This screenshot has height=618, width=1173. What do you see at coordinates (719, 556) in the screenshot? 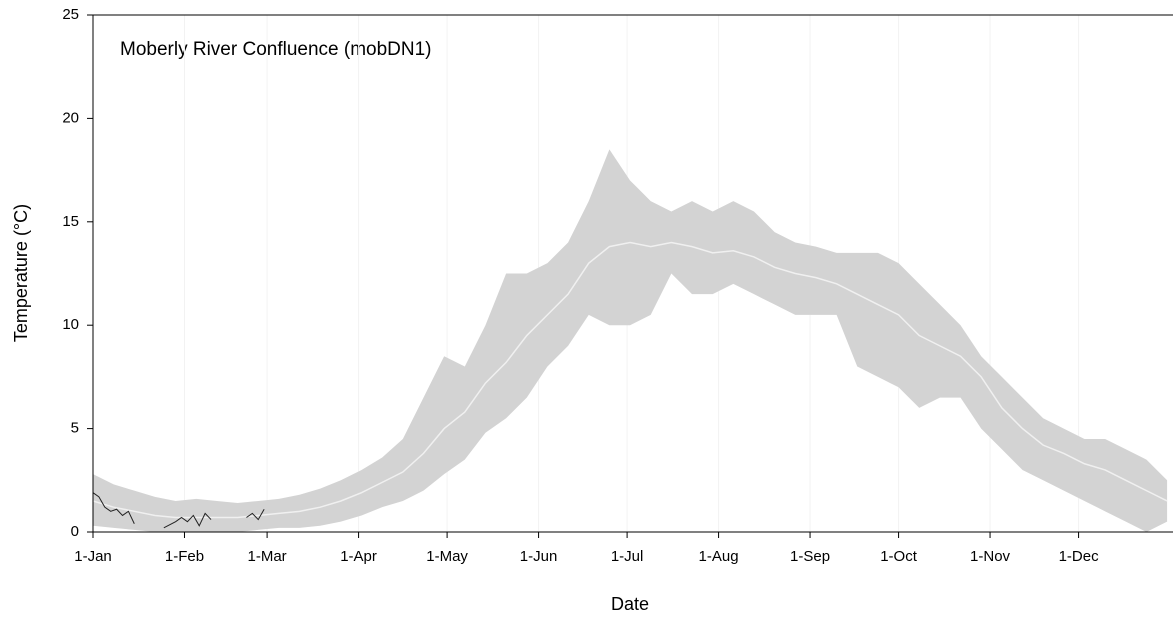
I see `x-tick-label: 1-Aug` at bounding box center [719, 556].